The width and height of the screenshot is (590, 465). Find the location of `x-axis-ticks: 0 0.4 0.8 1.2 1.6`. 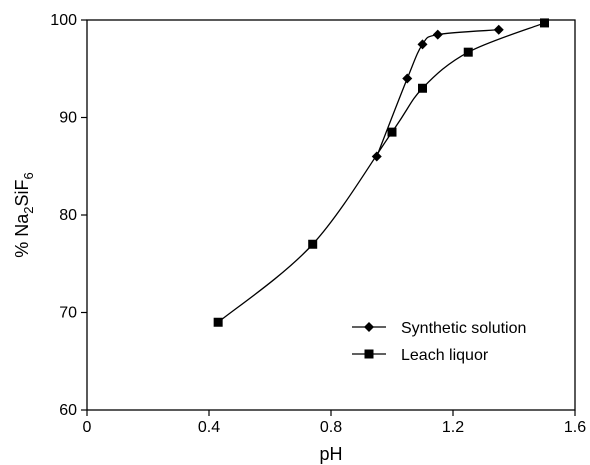

x-axis-ticks: 0 0.4 0.8 1.2 1.6 is located at coordinates (334, 423).